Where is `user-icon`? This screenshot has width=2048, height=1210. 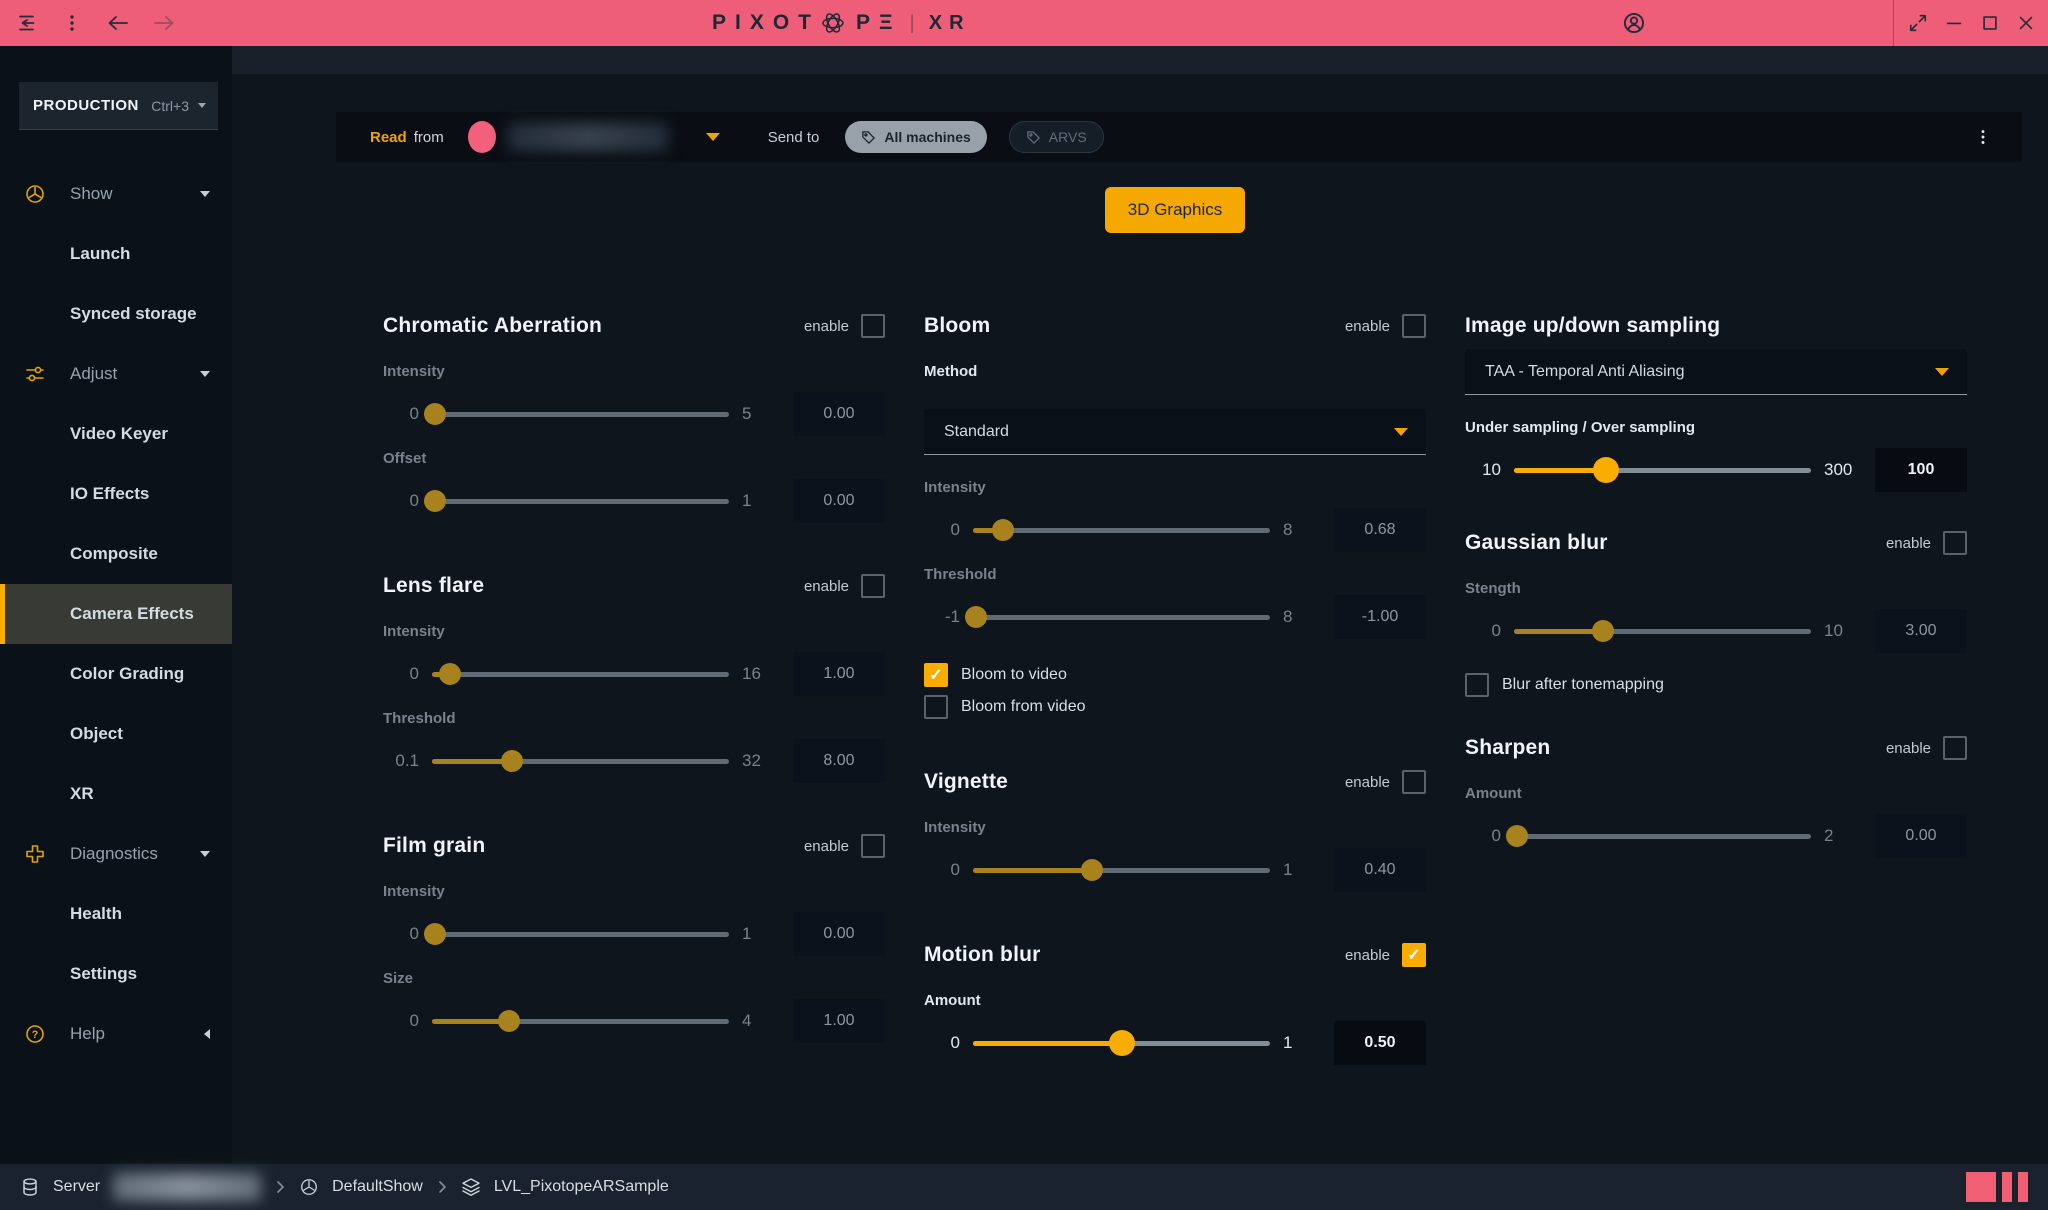
user-icon is located at coordinates (1634, 23).